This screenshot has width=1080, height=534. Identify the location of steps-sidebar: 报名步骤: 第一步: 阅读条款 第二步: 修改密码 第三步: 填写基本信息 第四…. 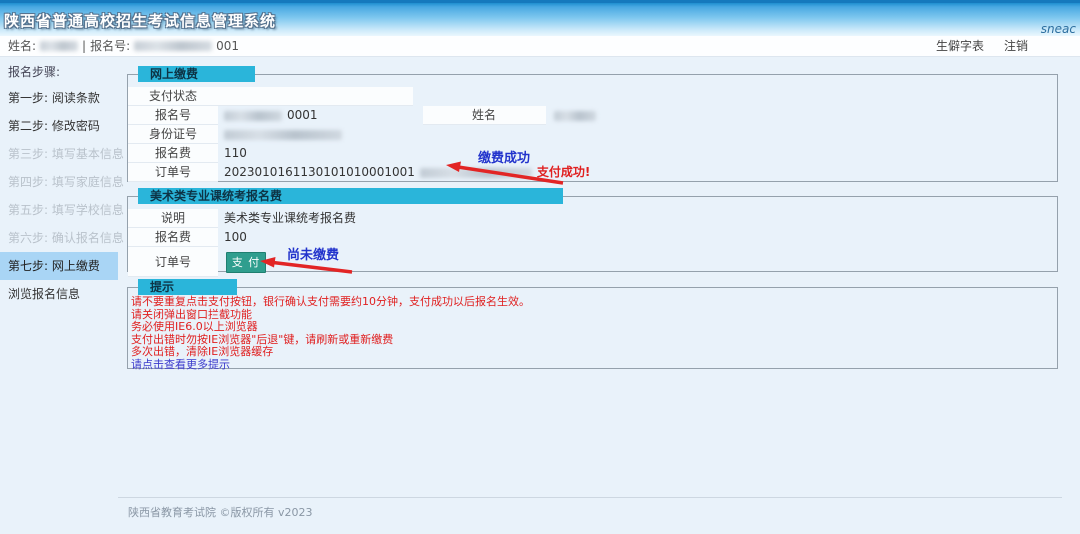
(62, 182).